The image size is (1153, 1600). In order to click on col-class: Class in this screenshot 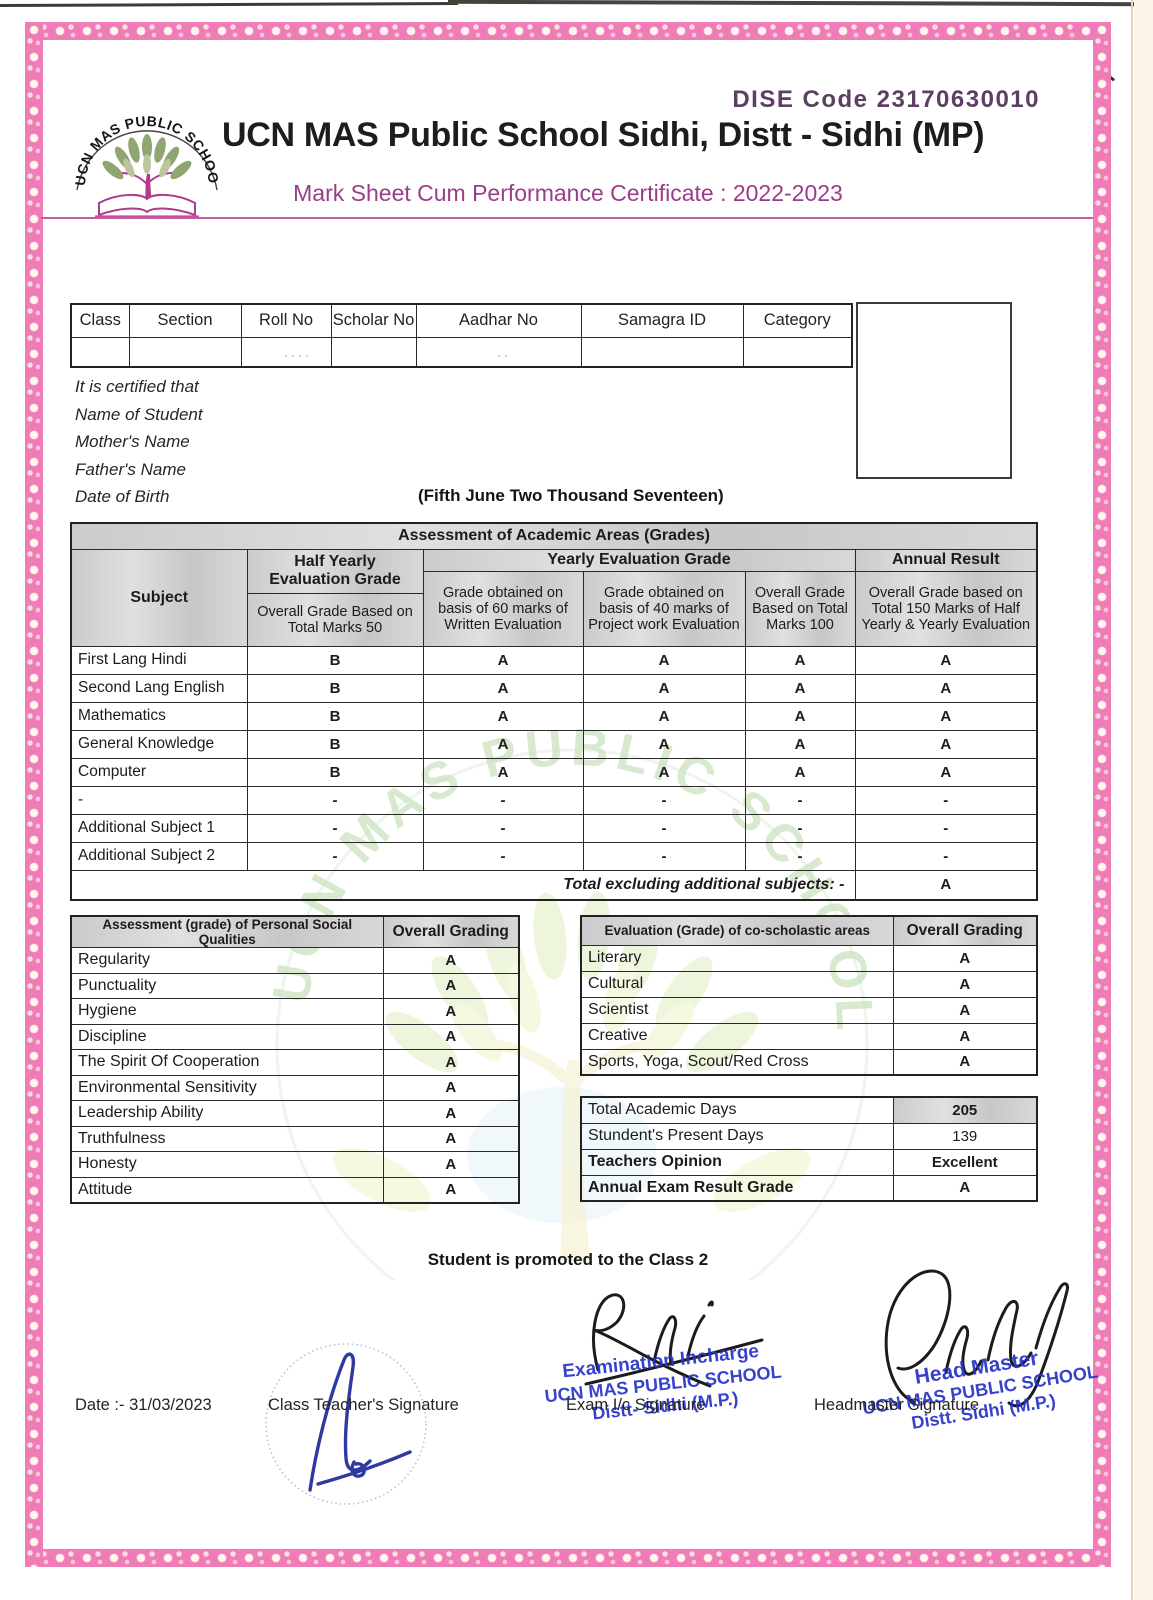, I will do `click(100, 320)`.